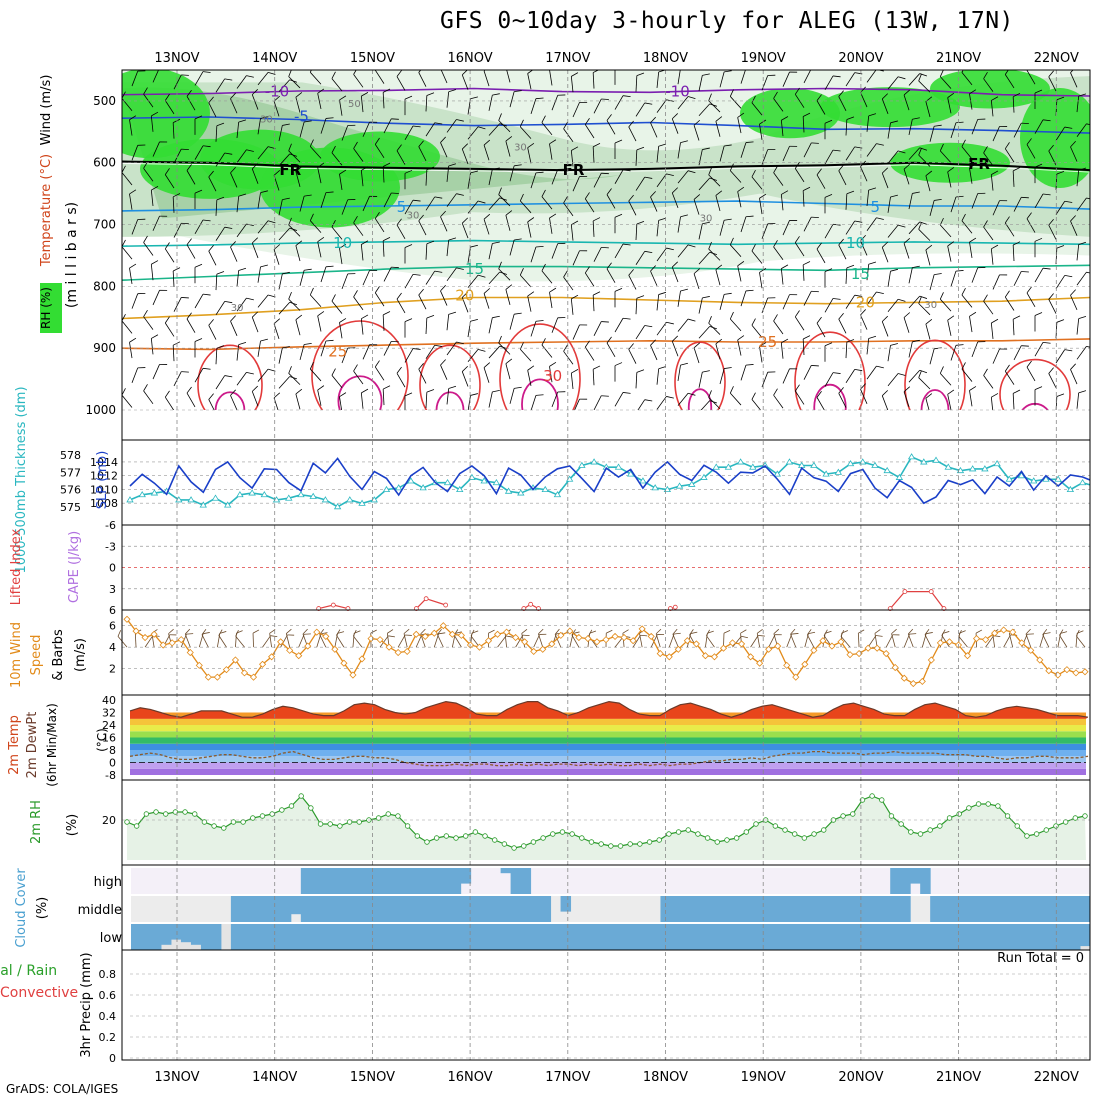 The width and height of the screenshot is (1100, 1100). I want to click on wind-tick: 6, so click(112, 626).